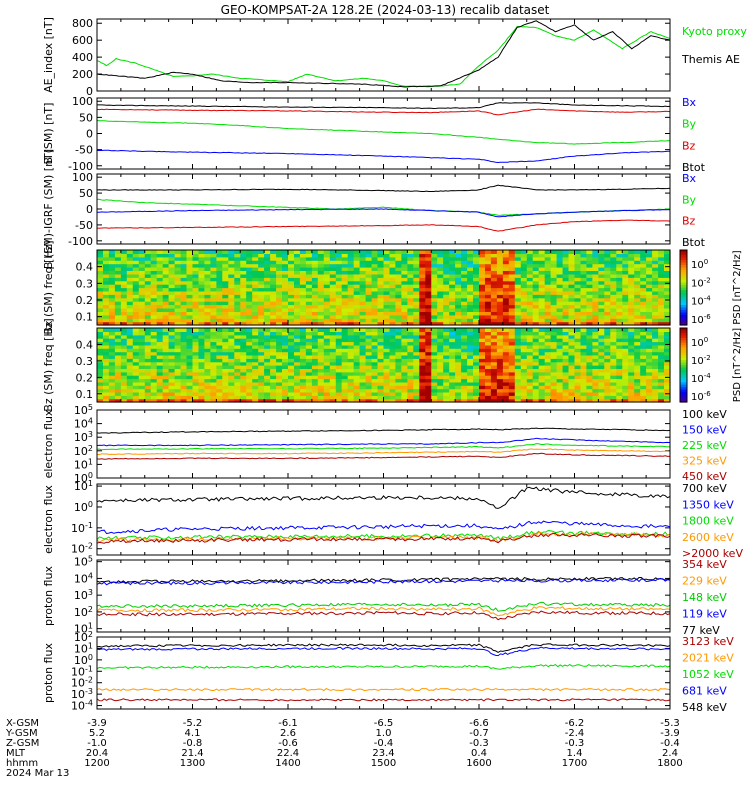  What do you see at coordinates (48, 287) in the screenshot?
I see `y-axis-label: Bx (SM) freq [Hz]` at bounding box center [48, 287].